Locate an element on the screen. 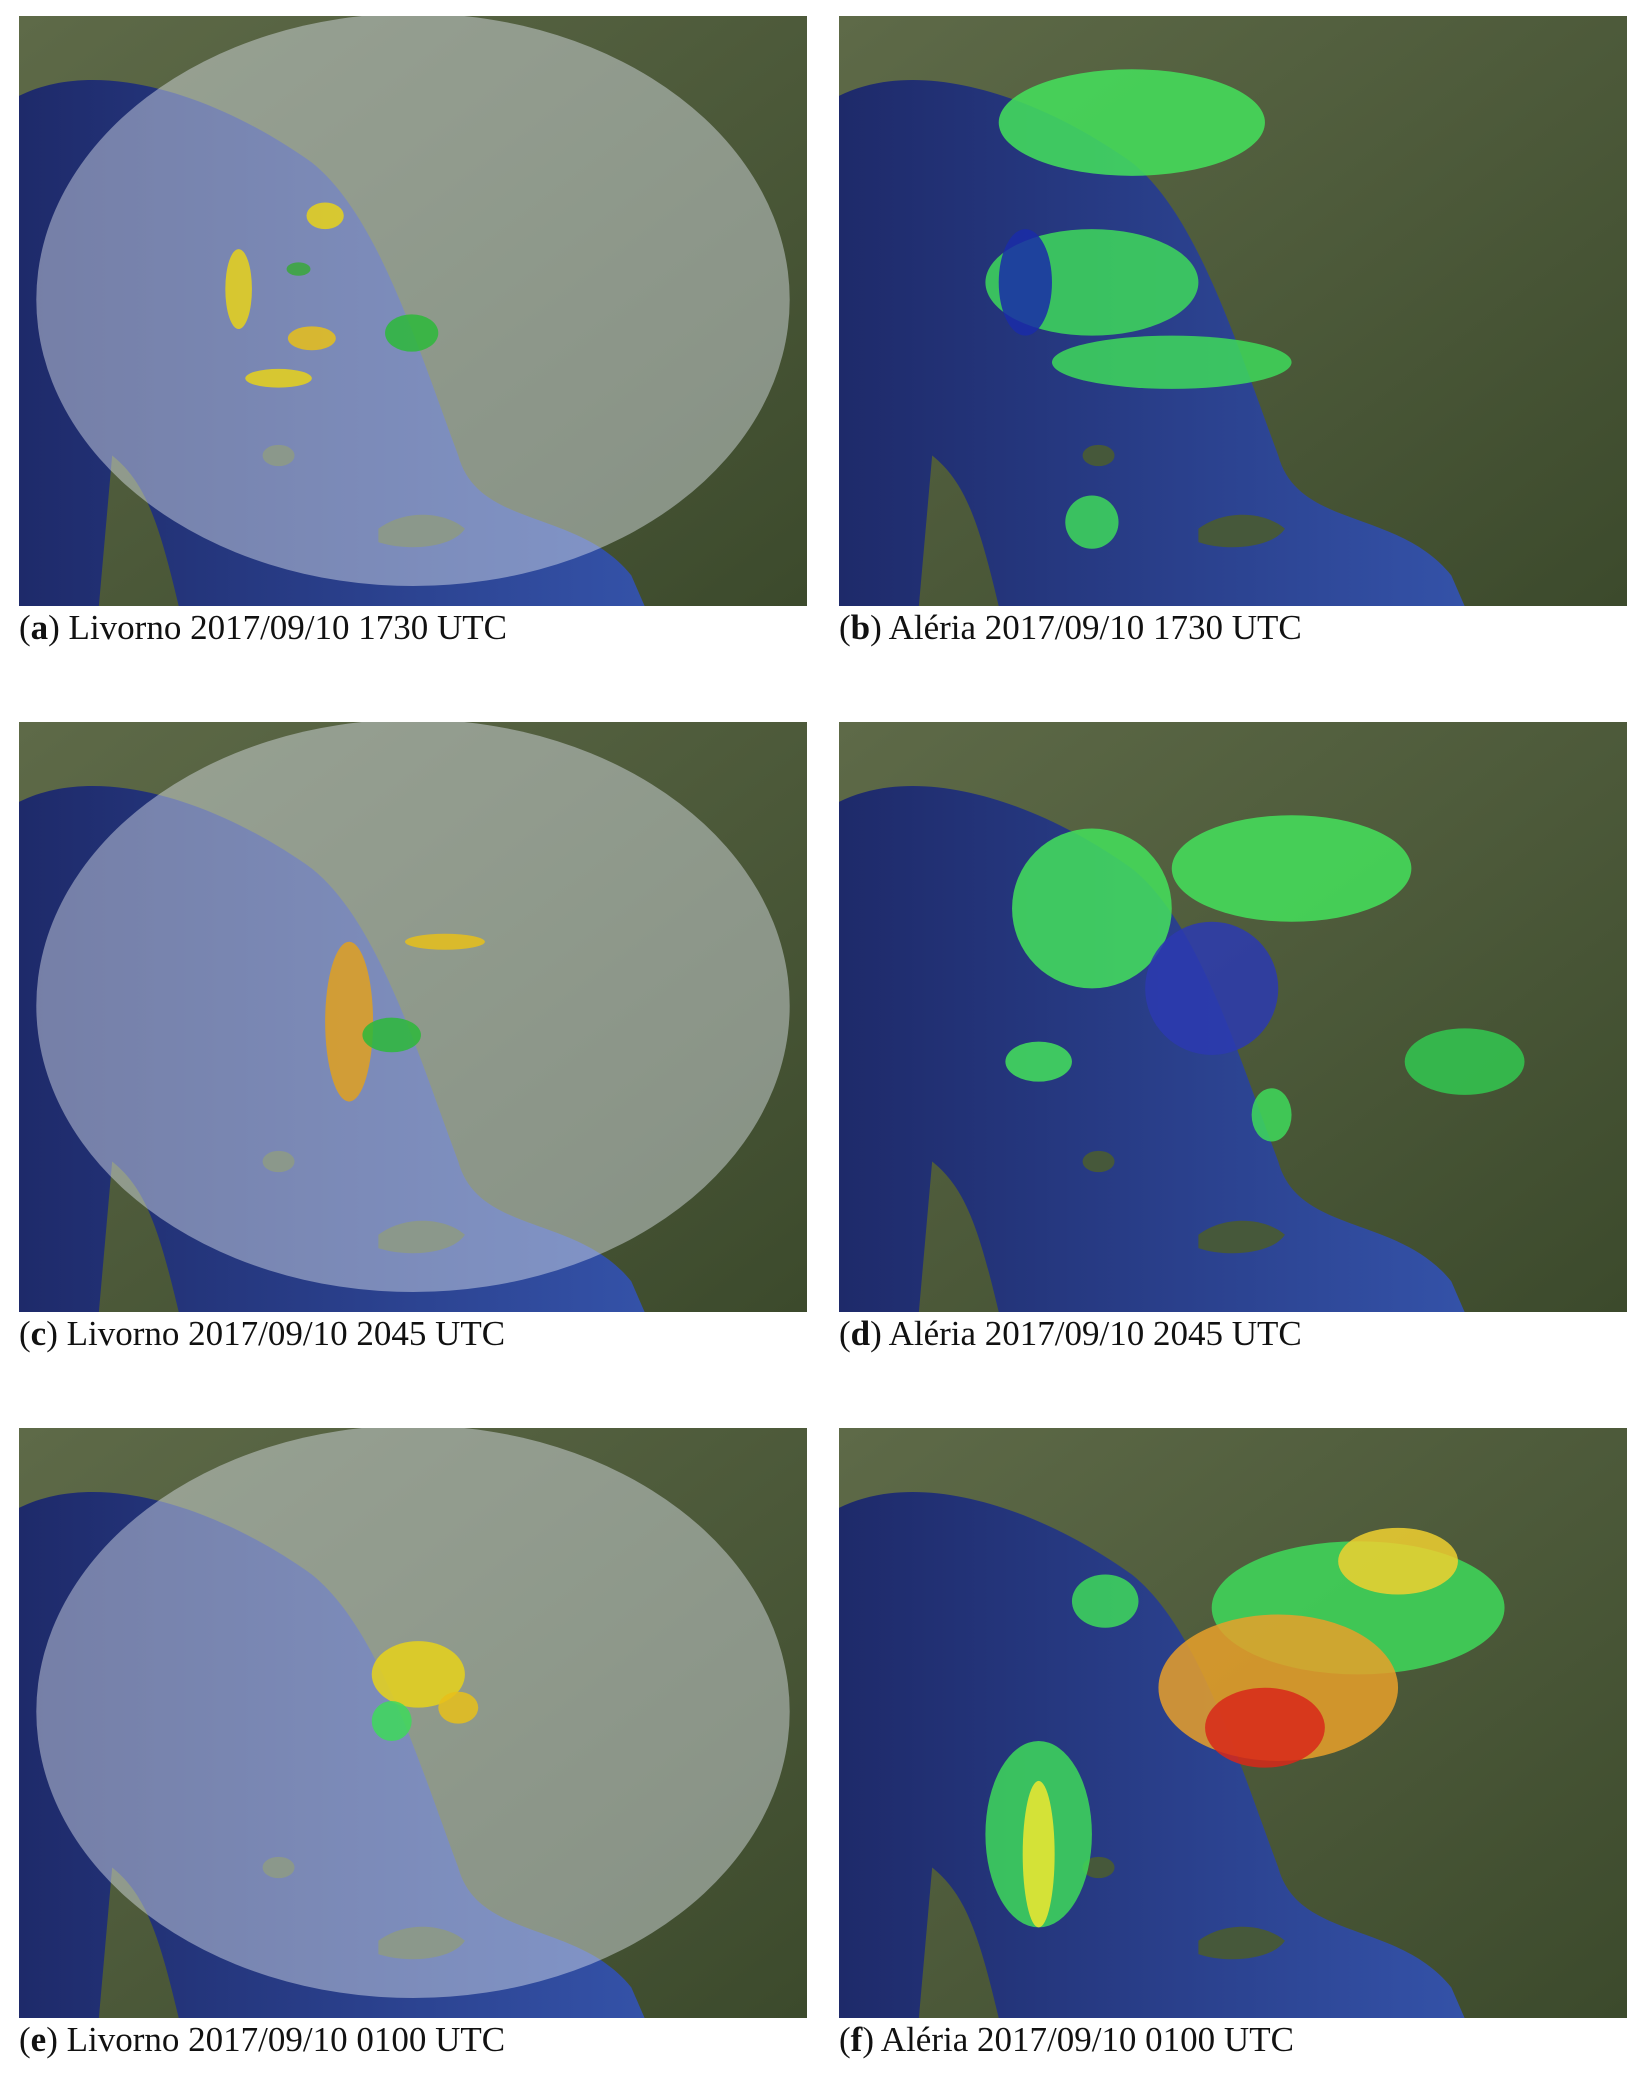 Image resolution: width=1638 pixels, height=2085 pixels. caption: (f) Aléria 2017/09/10 0100 UTC is located at coordinates (1066, 2040).